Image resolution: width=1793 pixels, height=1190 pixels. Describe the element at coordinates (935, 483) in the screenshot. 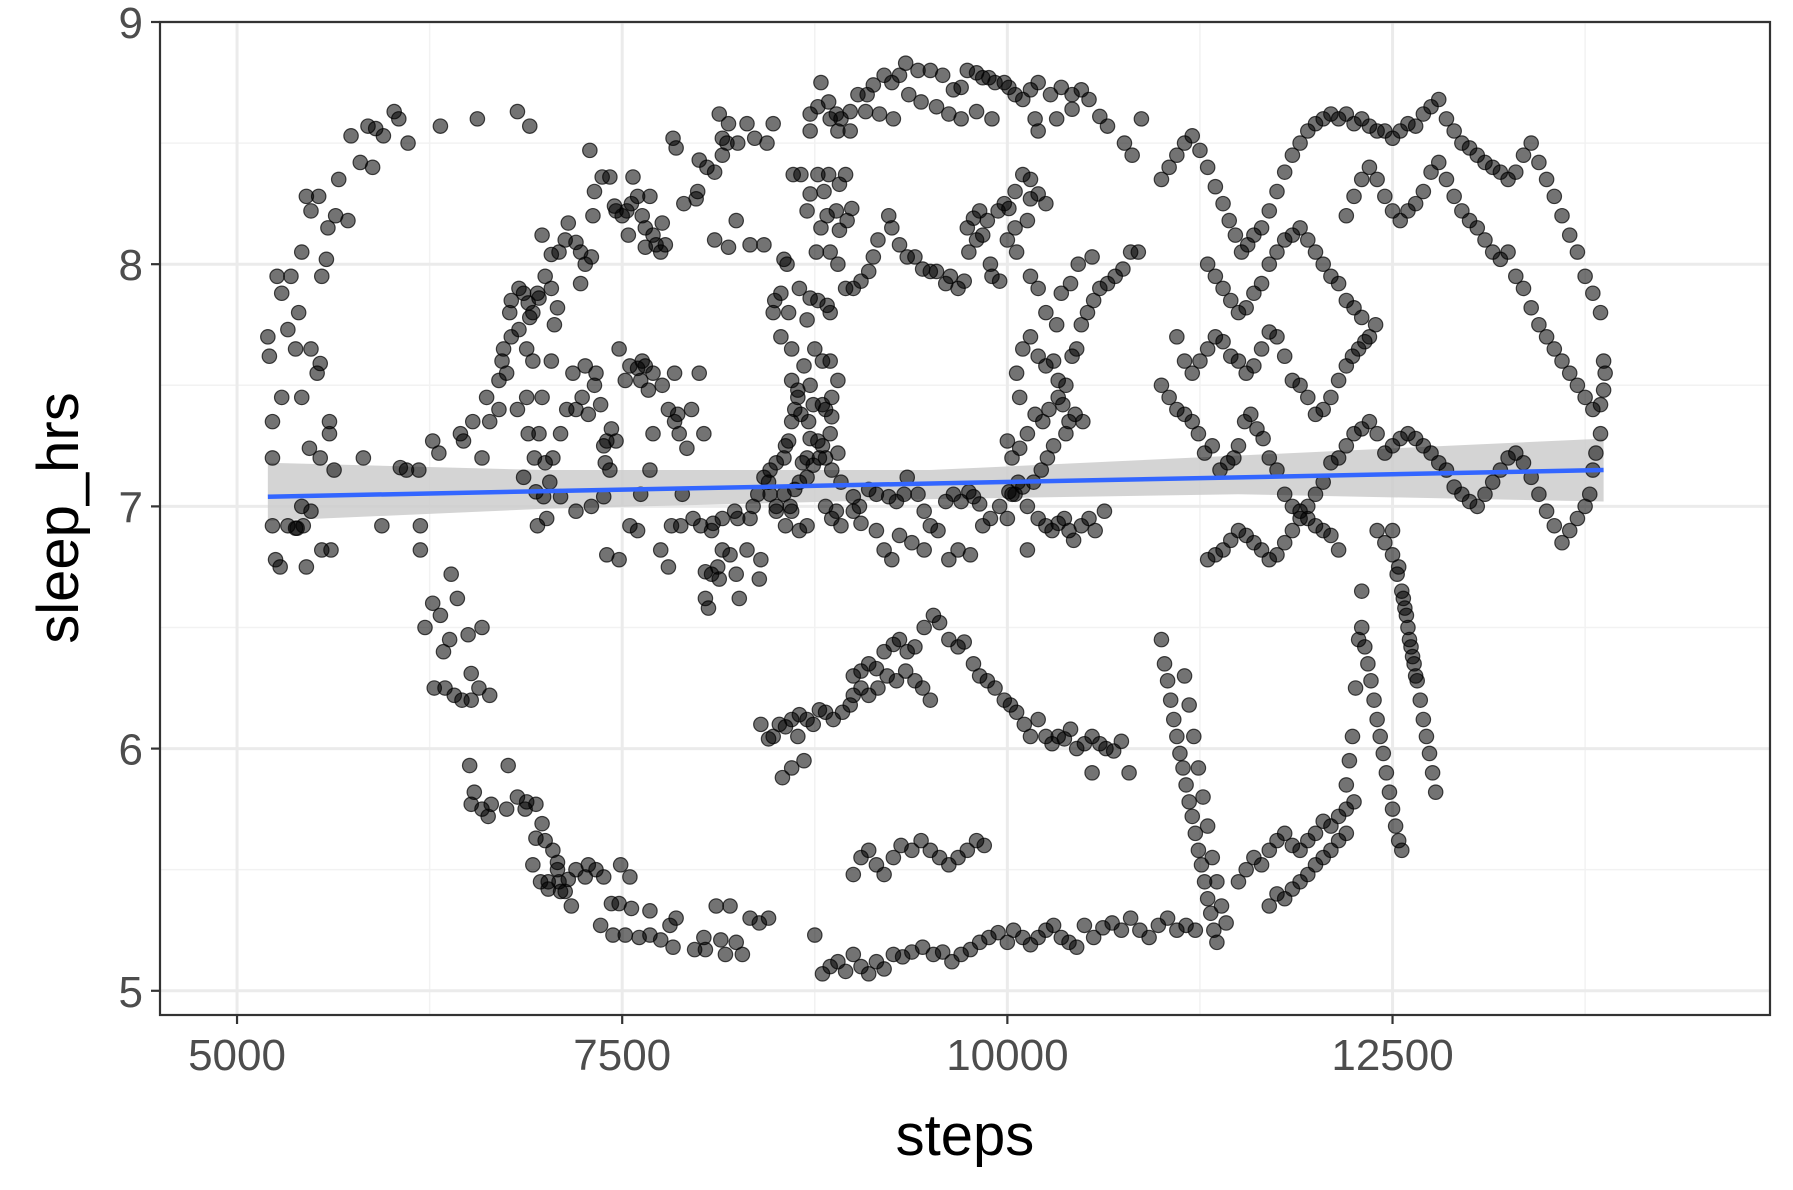

I see `fit-line-layer` at that location.